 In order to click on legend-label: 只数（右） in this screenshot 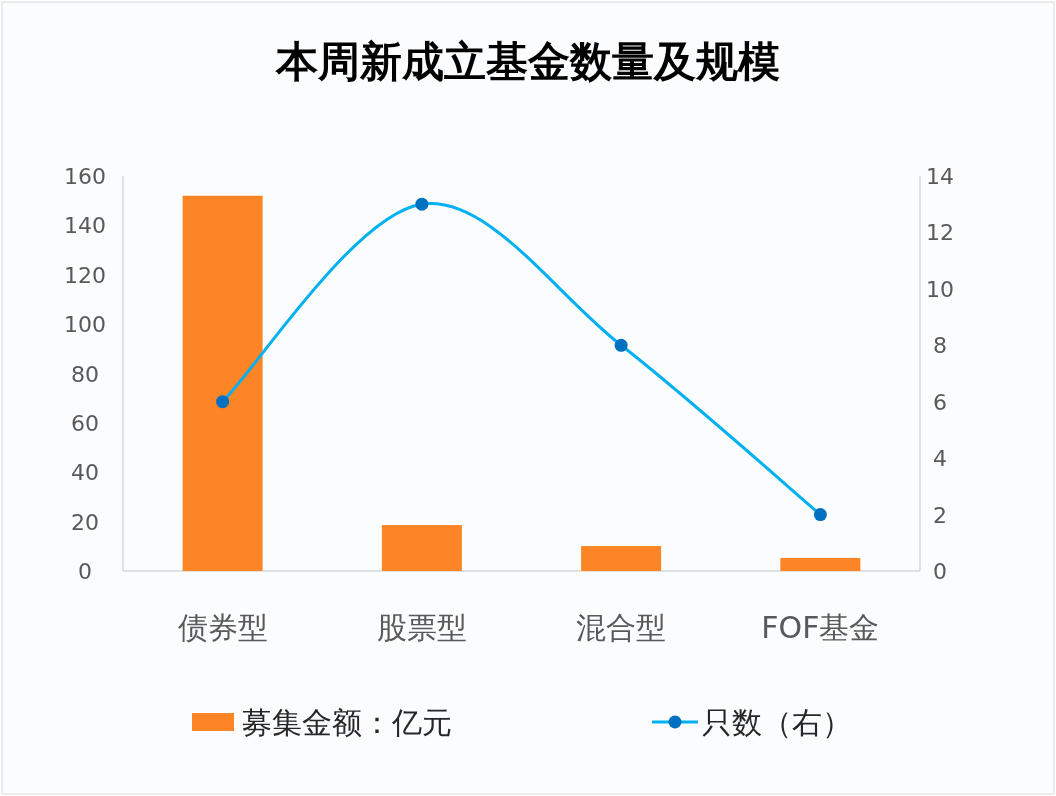, I will do `click(777, 722)`.